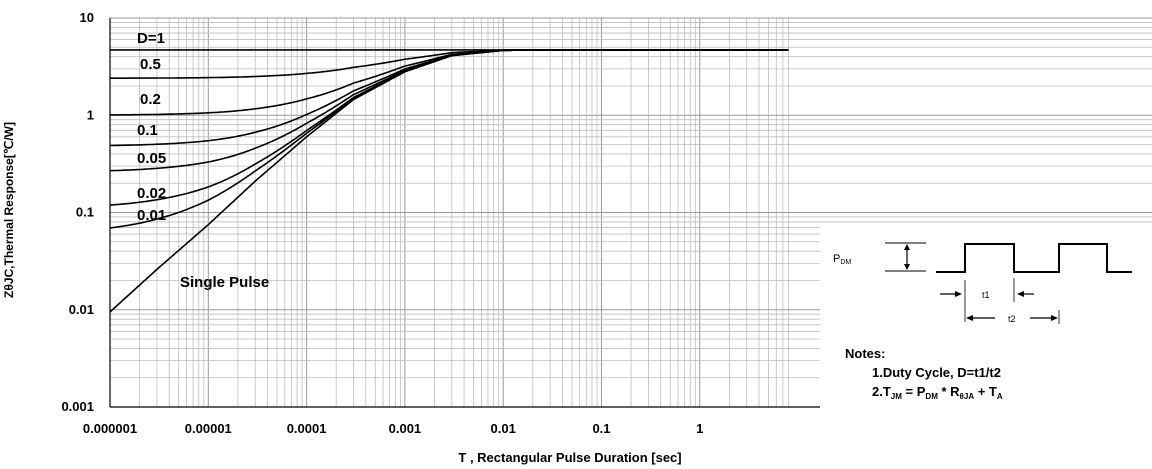 The width and height of the screenshot is (1152, 469). Describe the element at coordinates (87, 17) in the screenshot. I see `y-tick-label: 10` at that location.